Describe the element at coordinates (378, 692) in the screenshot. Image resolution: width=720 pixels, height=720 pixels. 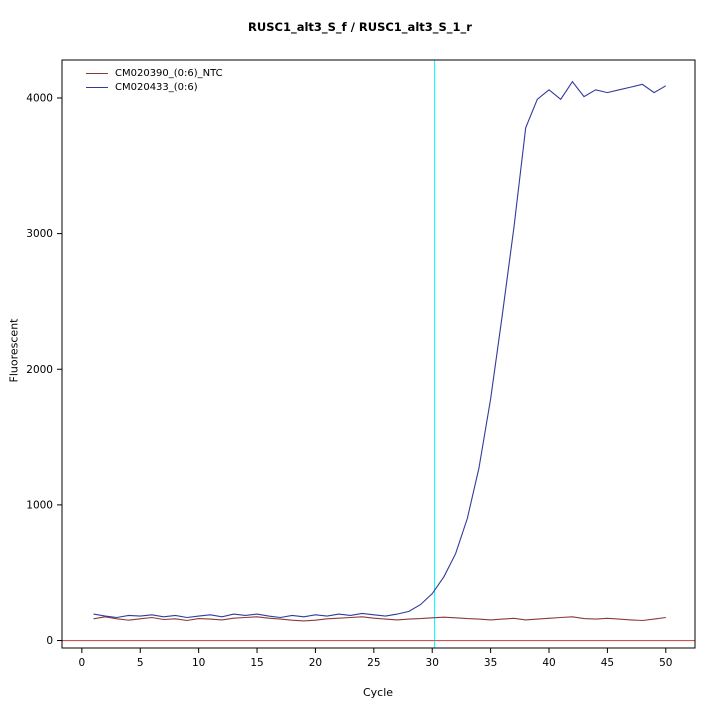
I see `x-axis-label: Cycle` at that location.